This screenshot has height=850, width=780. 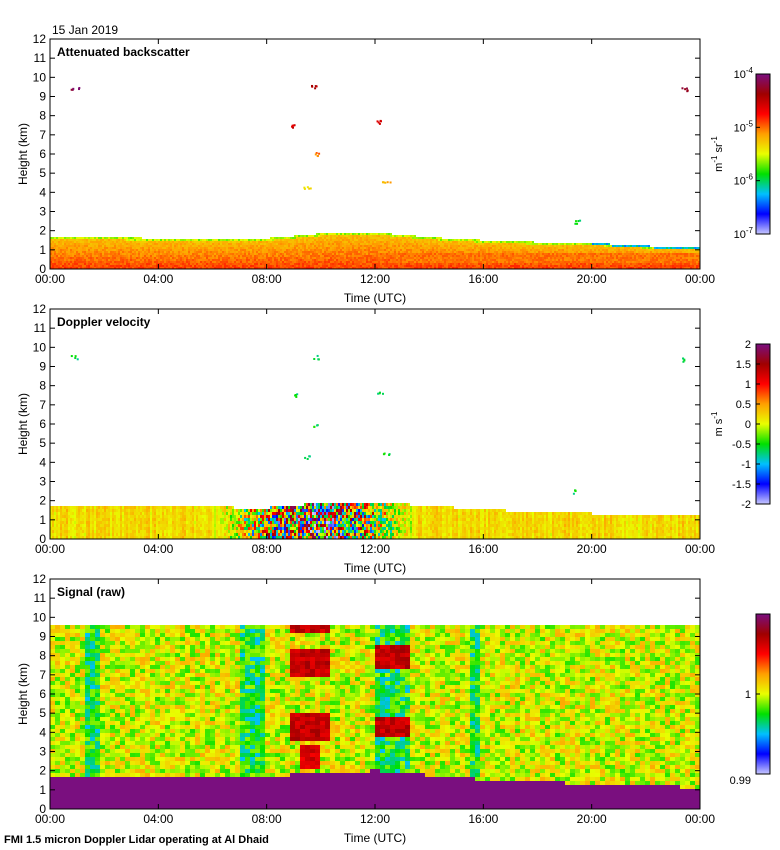 What do you see at coordinates (375, 279) in the screenshot?
I see `x-tick-label: 12:00` at bounding box center [375, 279].